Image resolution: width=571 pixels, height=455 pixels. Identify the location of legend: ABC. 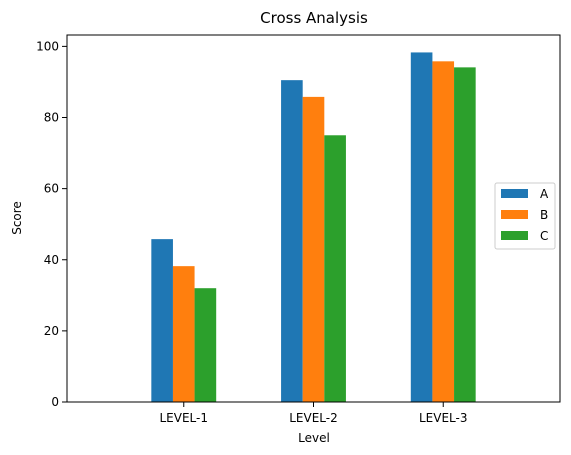
(525, 216).